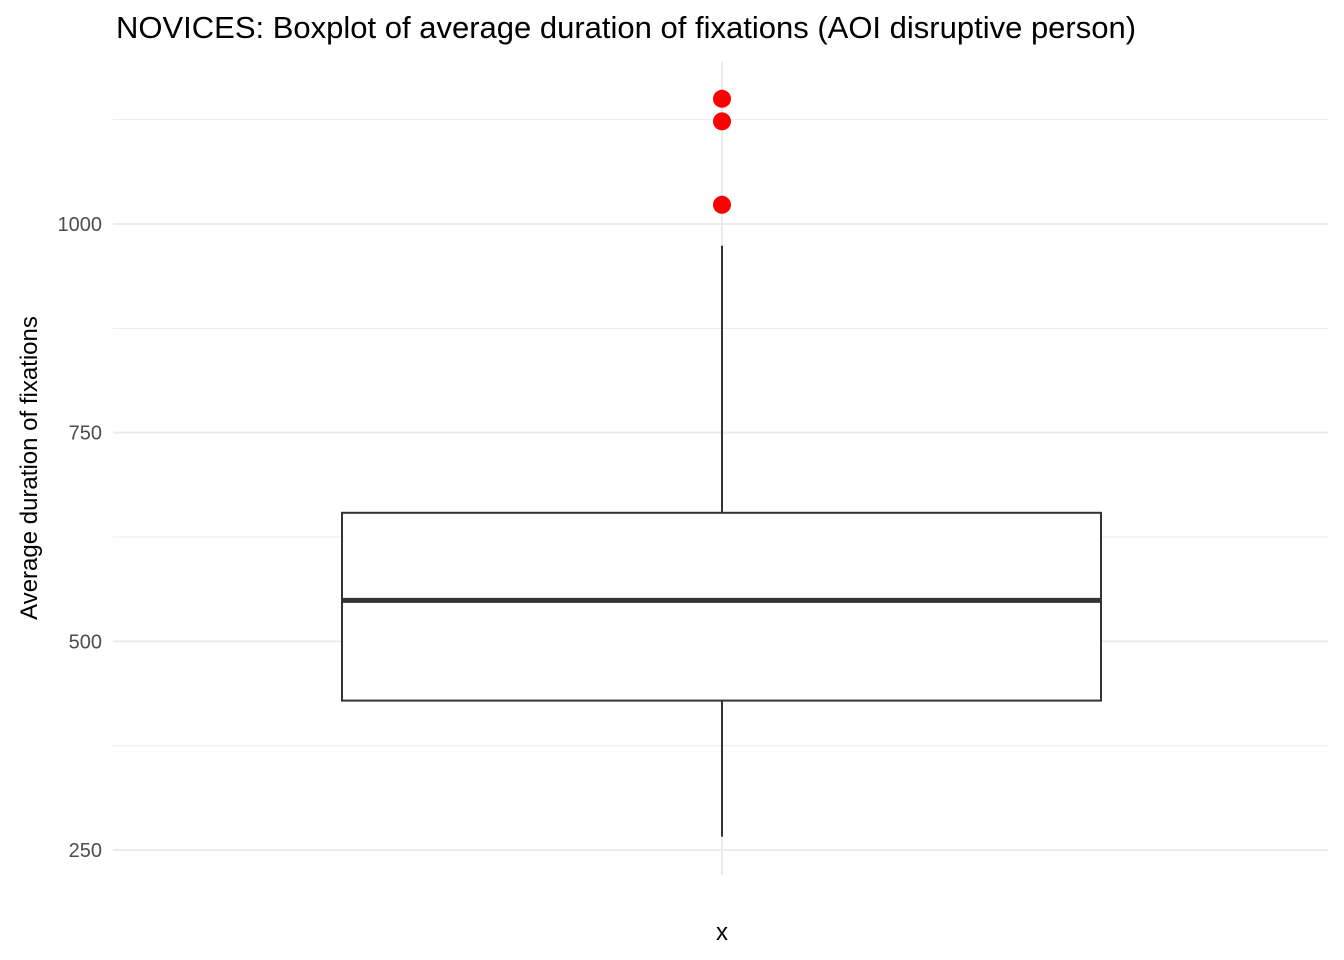 The height and width of the screenshot is (960, 1344). Describe the element at coordinates (721, 606) in the screenshot. I see `iqr-box` at that location.